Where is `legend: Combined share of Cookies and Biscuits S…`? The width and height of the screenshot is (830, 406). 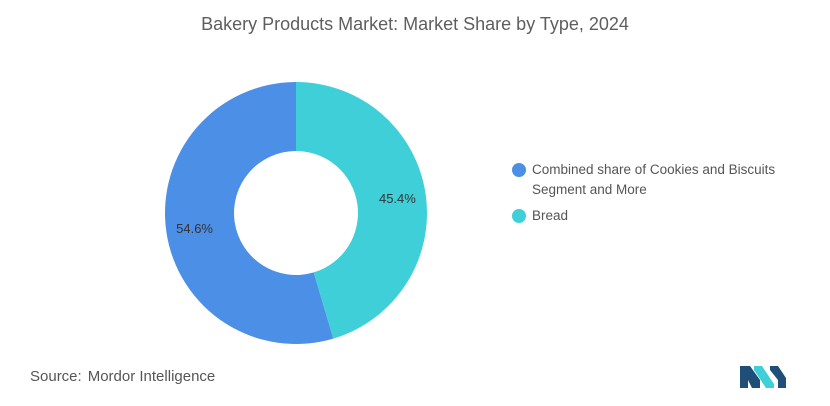 legend: Combined share of Cookies and Biscuits S… is located at coordinates (662, 196).